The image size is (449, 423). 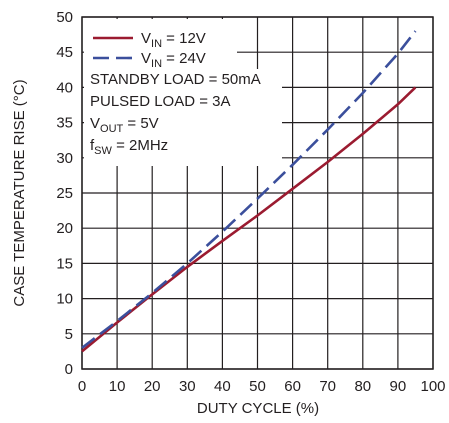 What do you see at coordinates (124, 125) in the screenshot?
I see `annotation-vout: VOUT = 5V` at bounding box center [124, 125].